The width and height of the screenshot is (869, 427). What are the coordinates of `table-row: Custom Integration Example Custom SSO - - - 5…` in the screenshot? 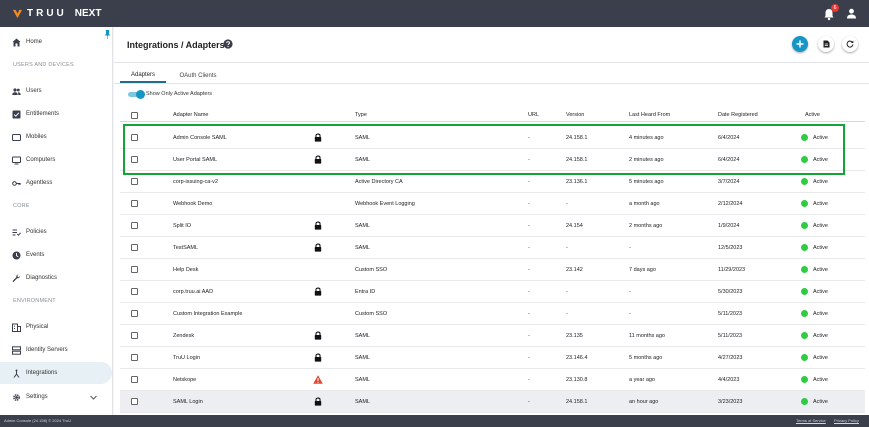 It's located at (492, 314).